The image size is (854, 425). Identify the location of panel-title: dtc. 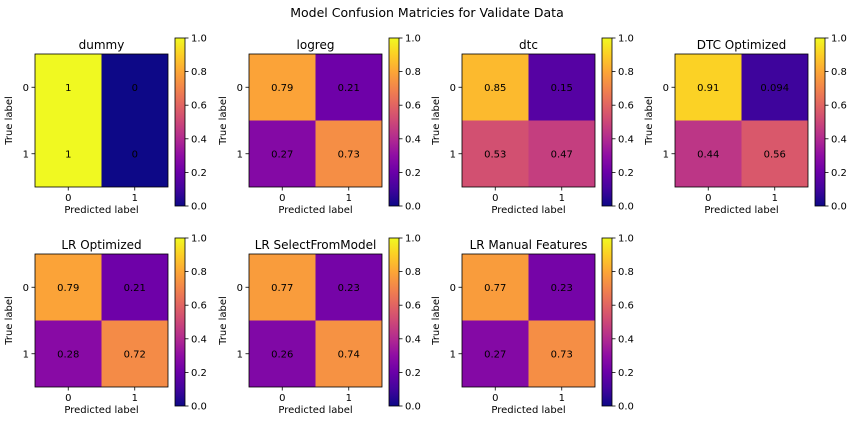
(528, 45).